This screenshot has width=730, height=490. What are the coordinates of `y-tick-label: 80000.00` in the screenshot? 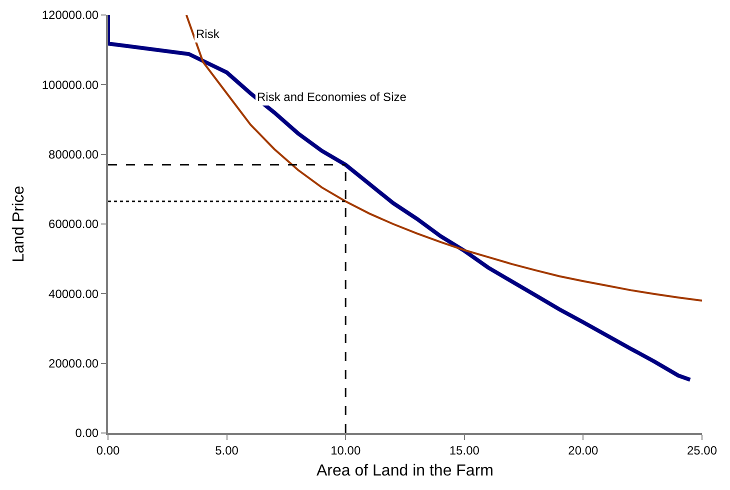 It's located at (73, 155).